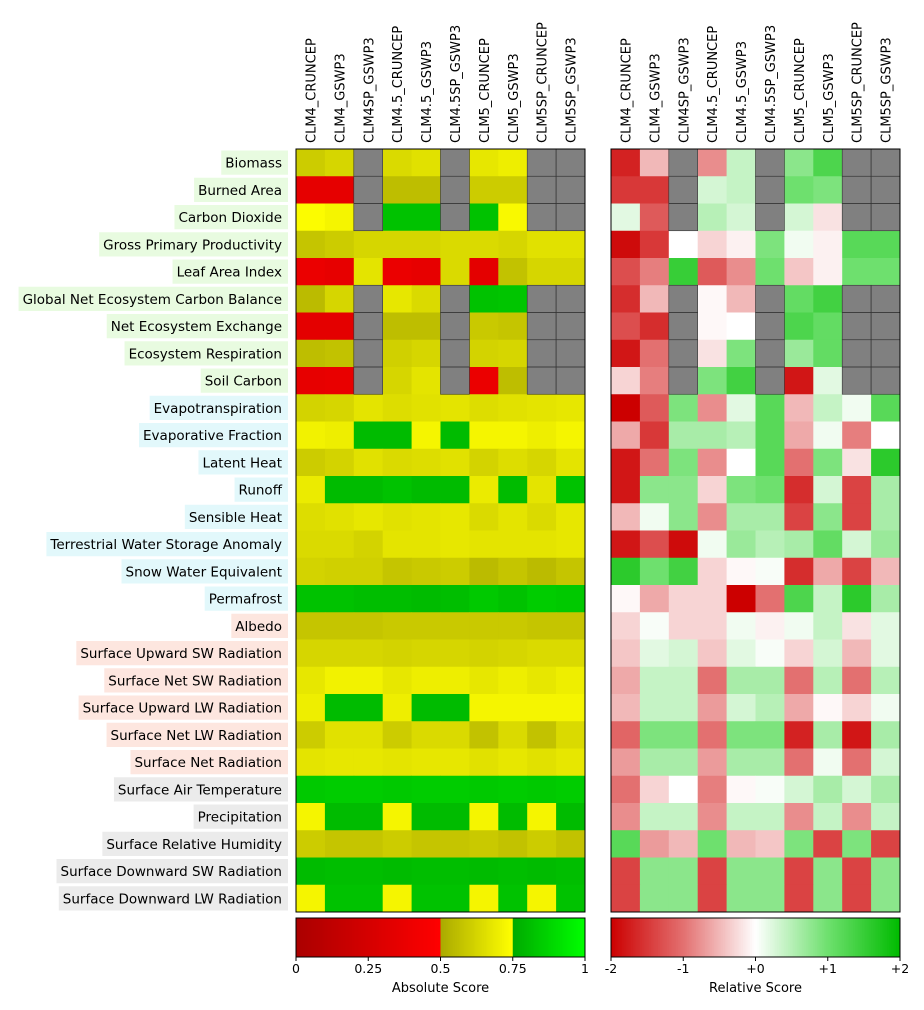  What do you see at coordinates (165, 545) in the screenshot?
I see `variable-label-terrestrial-water-storage-anomaly: Terrestrial Water Storage Anomaly` at bounding box center [165, 545].